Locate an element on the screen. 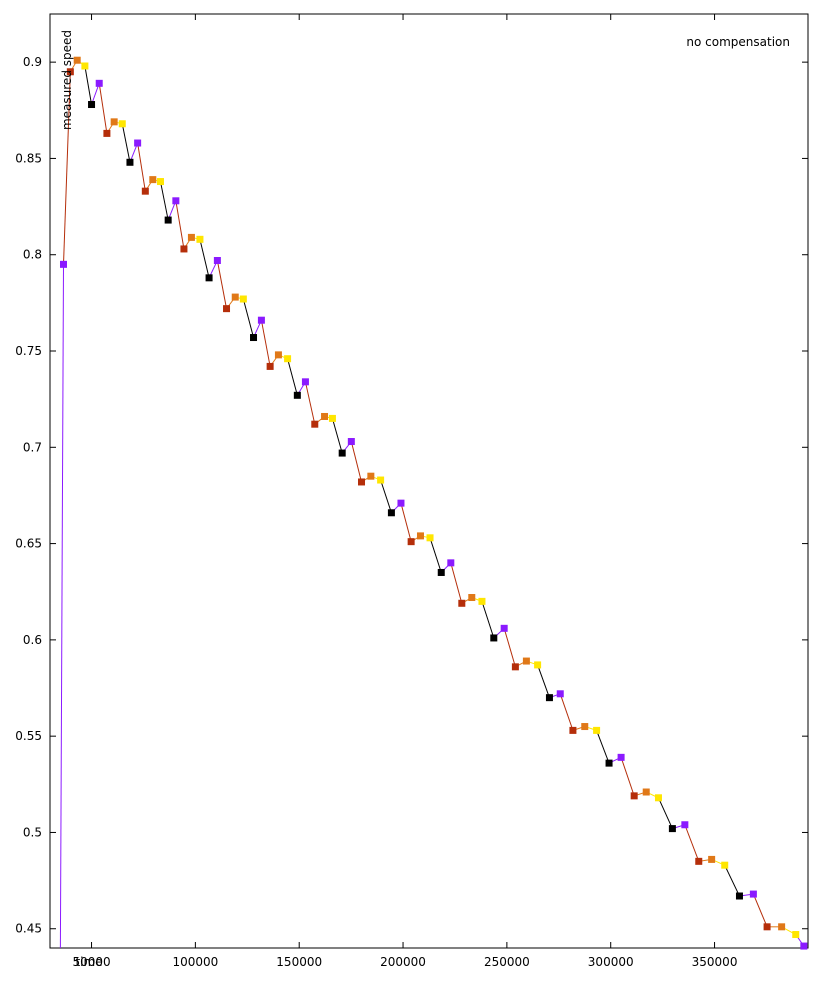 The width and height of the screenshot is (824, 987). x-tick-label: 150000 is located at coordinates (299, 962).